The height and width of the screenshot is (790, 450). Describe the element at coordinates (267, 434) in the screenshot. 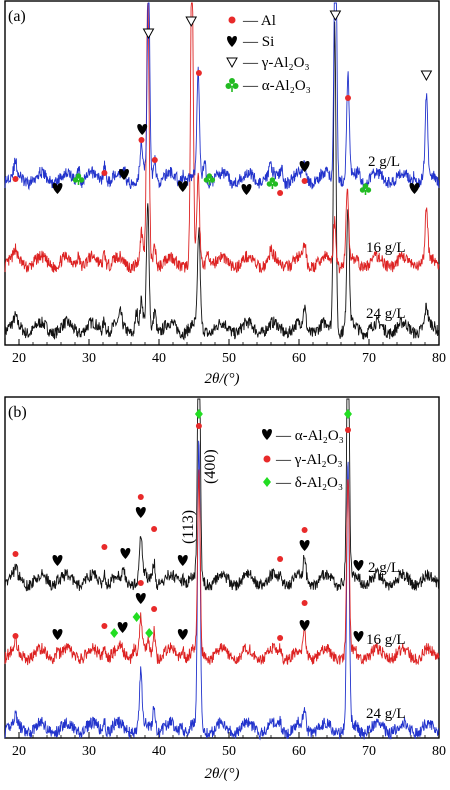

I see `legend-alpha-heart-icon` at that location.